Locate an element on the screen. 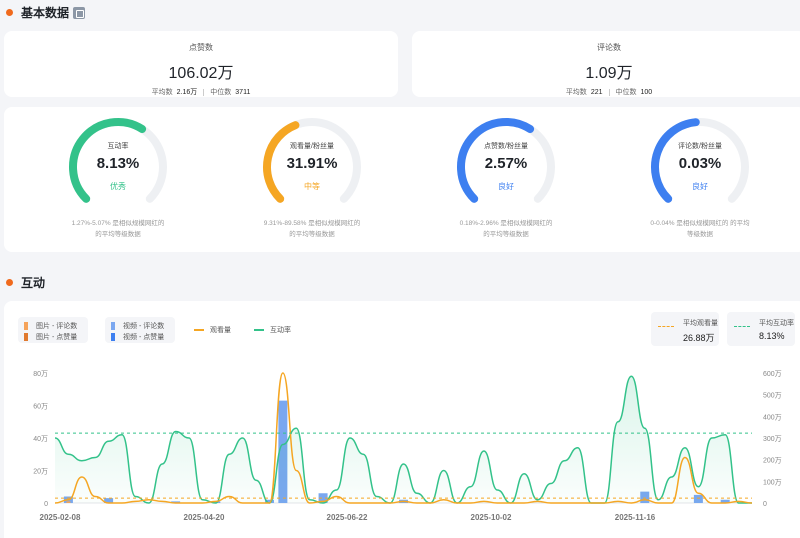 The image size is (800, 538). right-tick-label: 100万 is located at coordinates (772, 482).